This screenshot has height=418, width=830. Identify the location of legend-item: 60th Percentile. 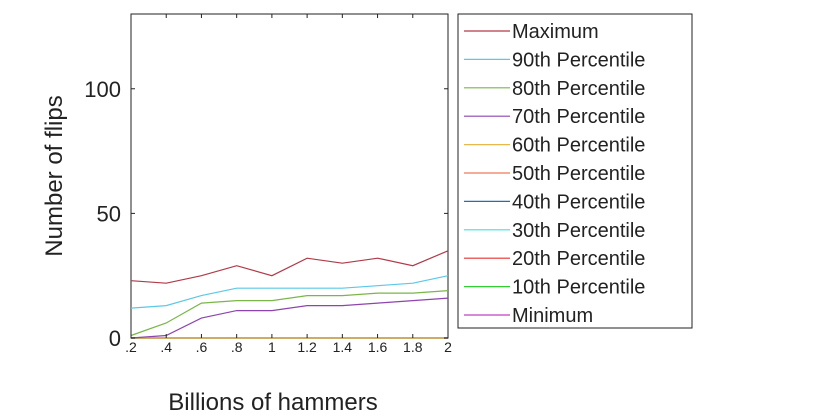
(554, 146).